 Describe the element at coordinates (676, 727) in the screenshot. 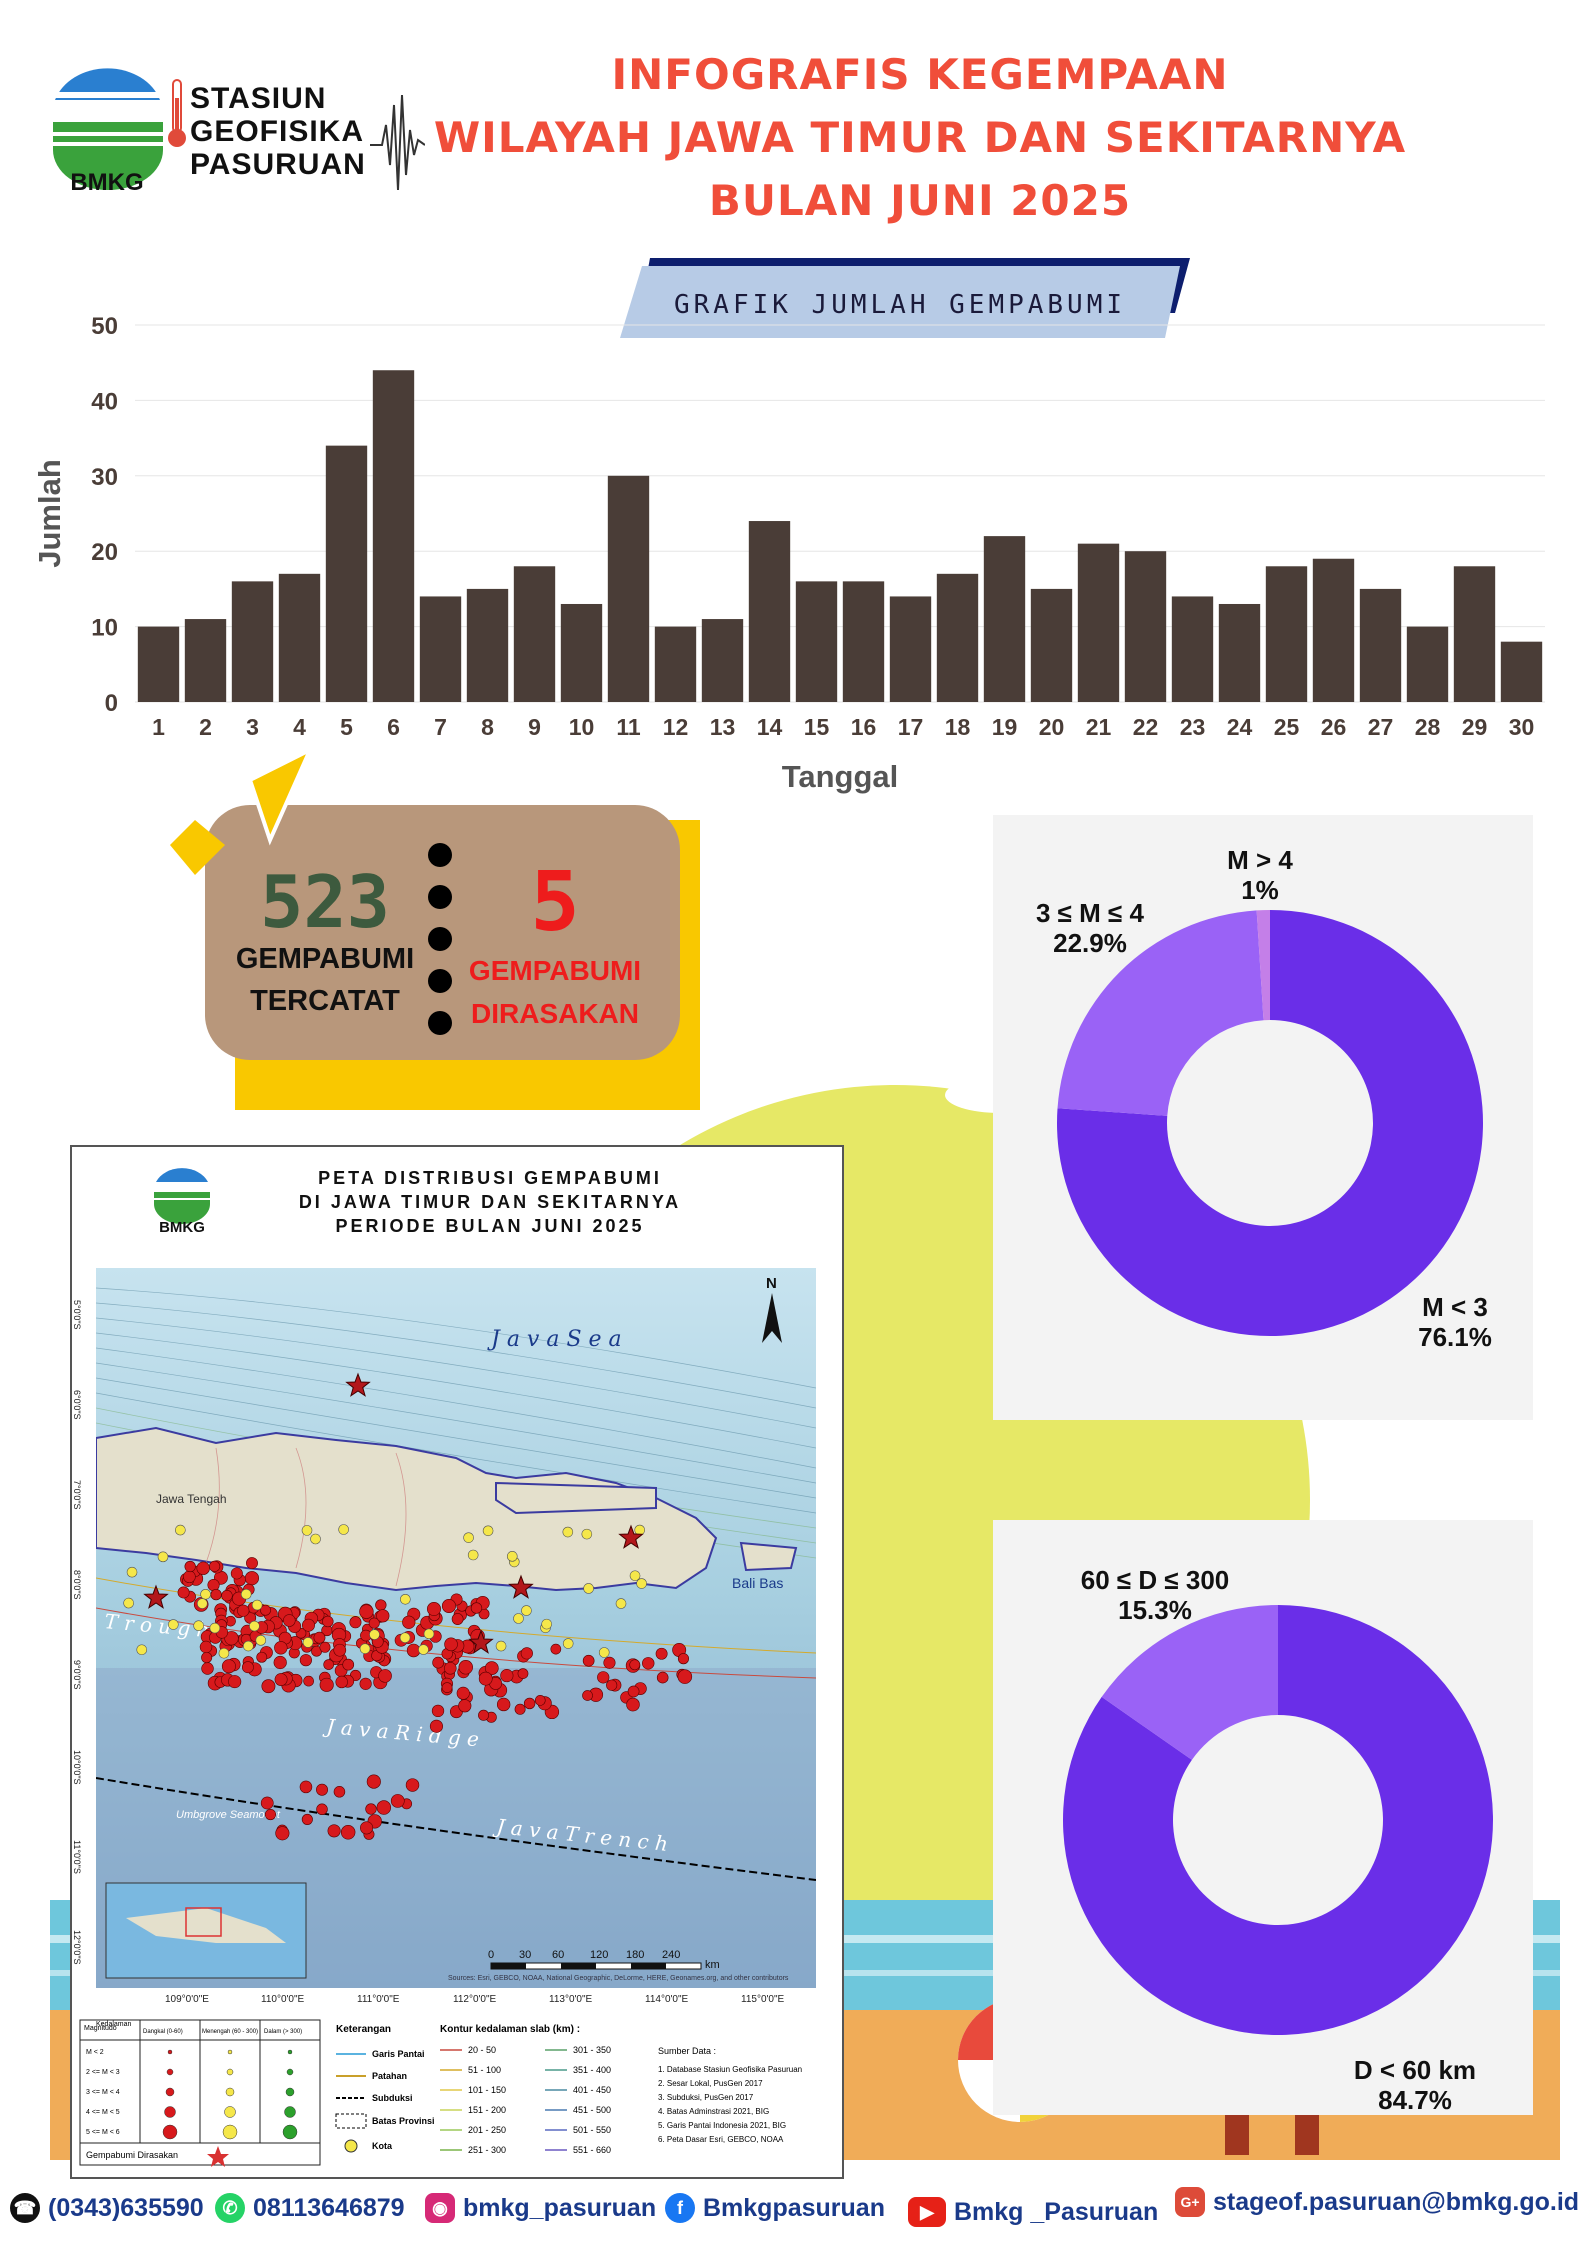

I see `x-tick-label: 12` at that location.